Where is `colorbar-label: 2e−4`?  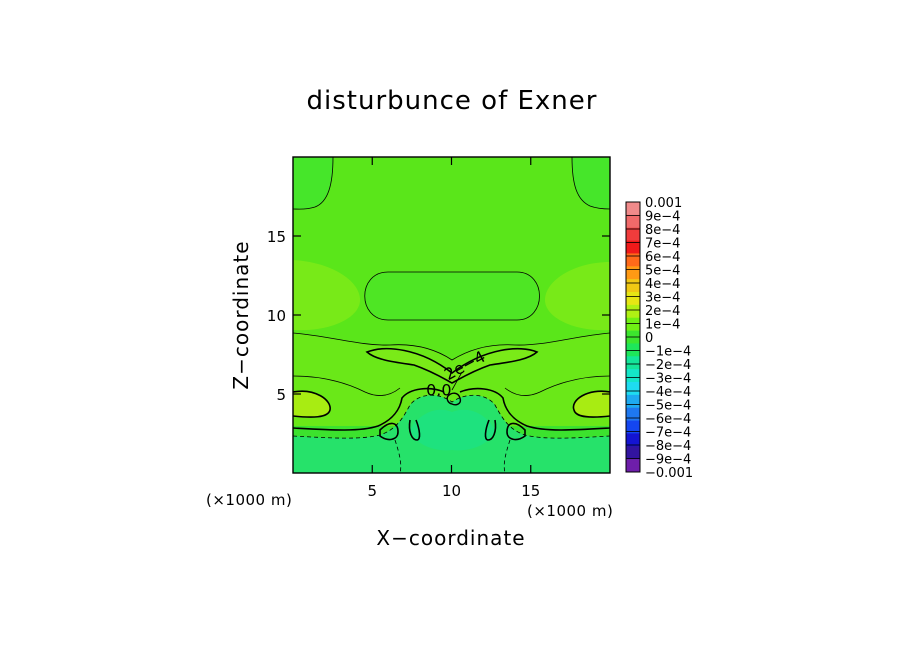
colorbar-label: 2e−4 is located at coordinates (662, 311).